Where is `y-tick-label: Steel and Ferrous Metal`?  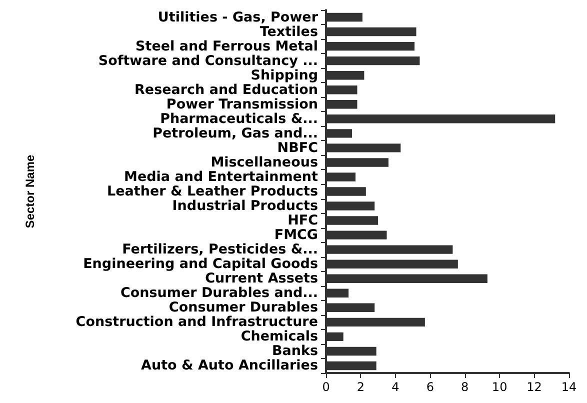 y-tick-label: Steel and Ferrous Metal is located at coordinates (227, 46).